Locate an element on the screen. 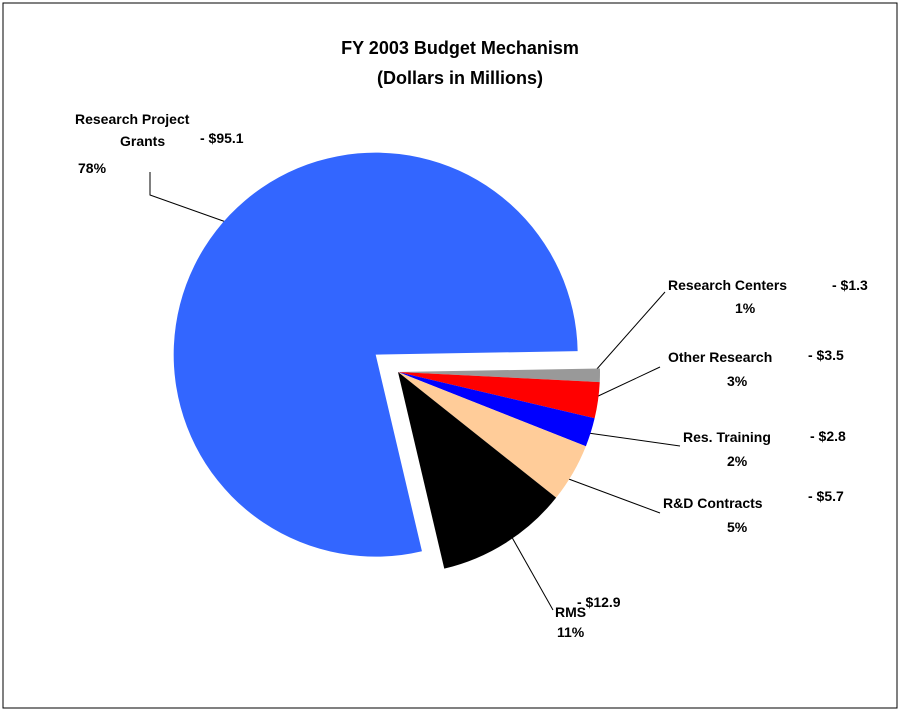 The height and width of the screenshot is (723, 920). value-label: - $5.7 is located at coordinates (826, 496).